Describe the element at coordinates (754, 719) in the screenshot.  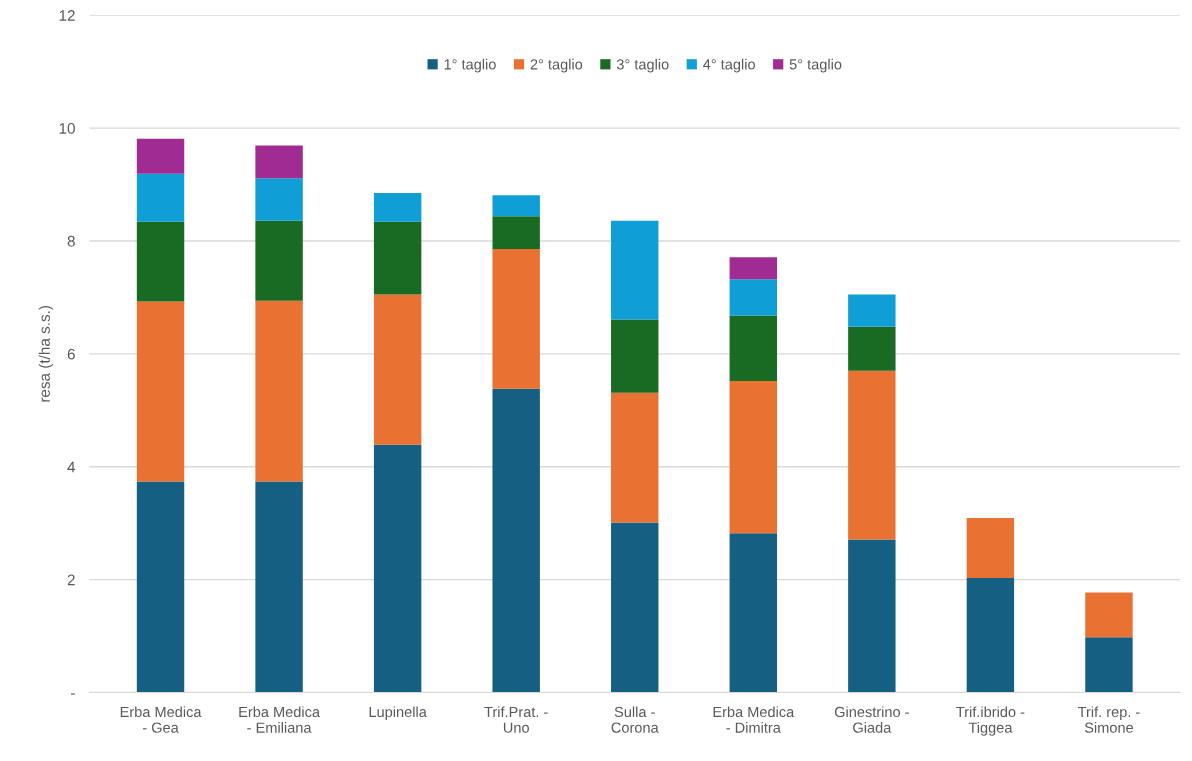
I see `x-tick-label: Erba Medica - Dimitra` at that location.